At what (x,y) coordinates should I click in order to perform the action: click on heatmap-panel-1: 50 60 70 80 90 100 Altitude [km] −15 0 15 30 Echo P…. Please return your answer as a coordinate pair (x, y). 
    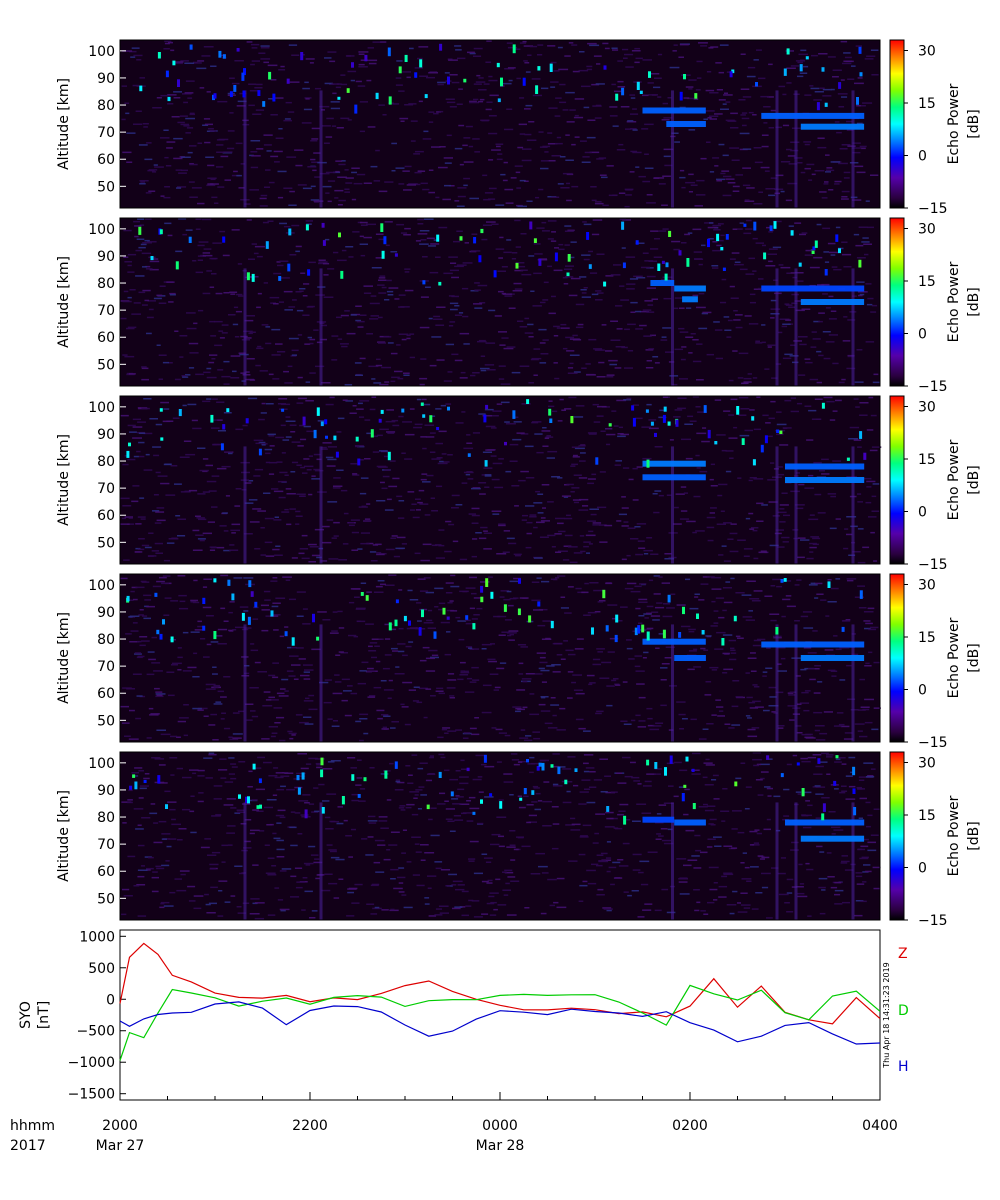
    Looking at the image, I should click on (519, 128).